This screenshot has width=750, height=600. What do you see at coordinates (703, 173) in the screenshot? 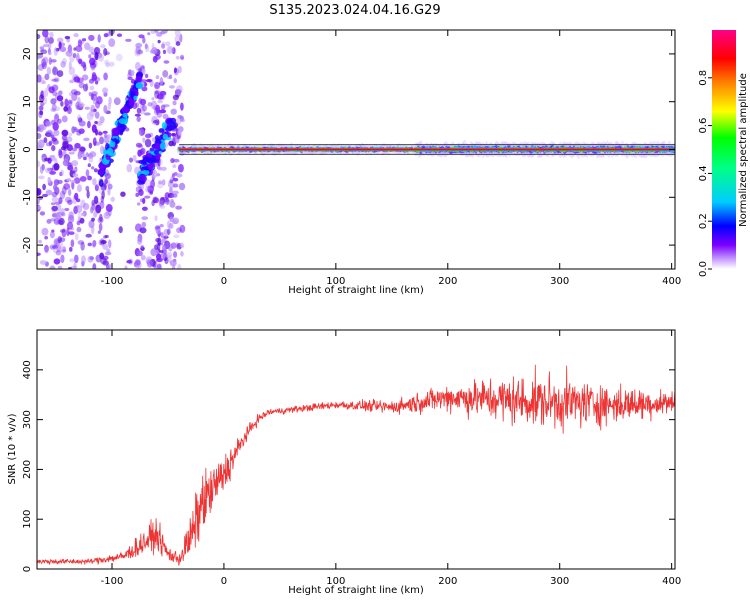
I see `colorbar-tick-label: 0.4` at bounding box center [703, 173].